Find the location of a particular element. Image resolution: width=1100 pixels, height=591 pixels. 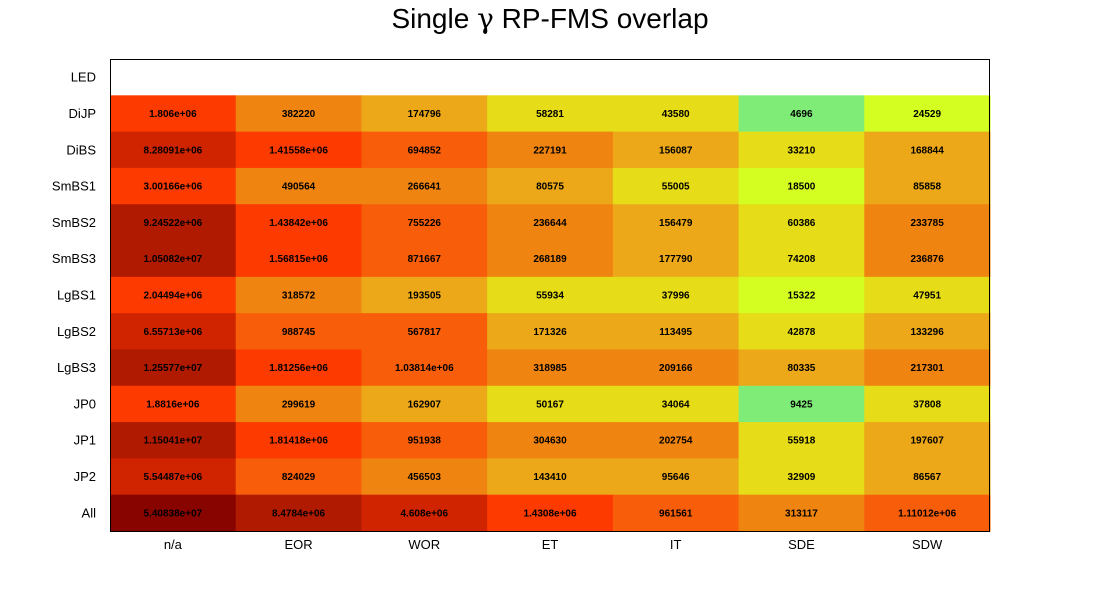

cell-label-lgbs1-sdw: 47951 is located at coordinates (927, 296).